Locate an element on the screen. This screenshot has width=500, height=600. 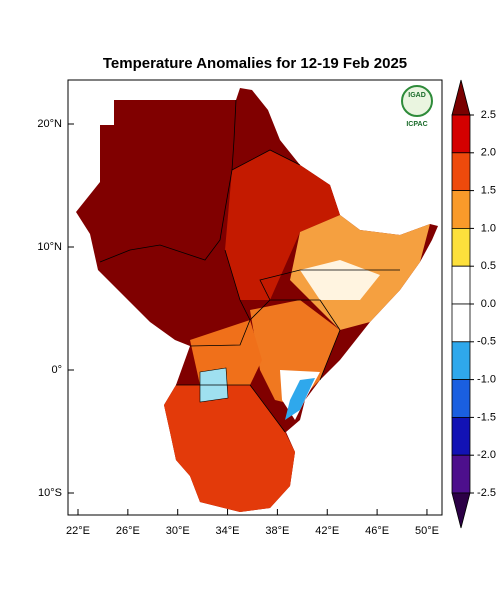
ethiopia-anomaly is located at coordinates (282, 225).